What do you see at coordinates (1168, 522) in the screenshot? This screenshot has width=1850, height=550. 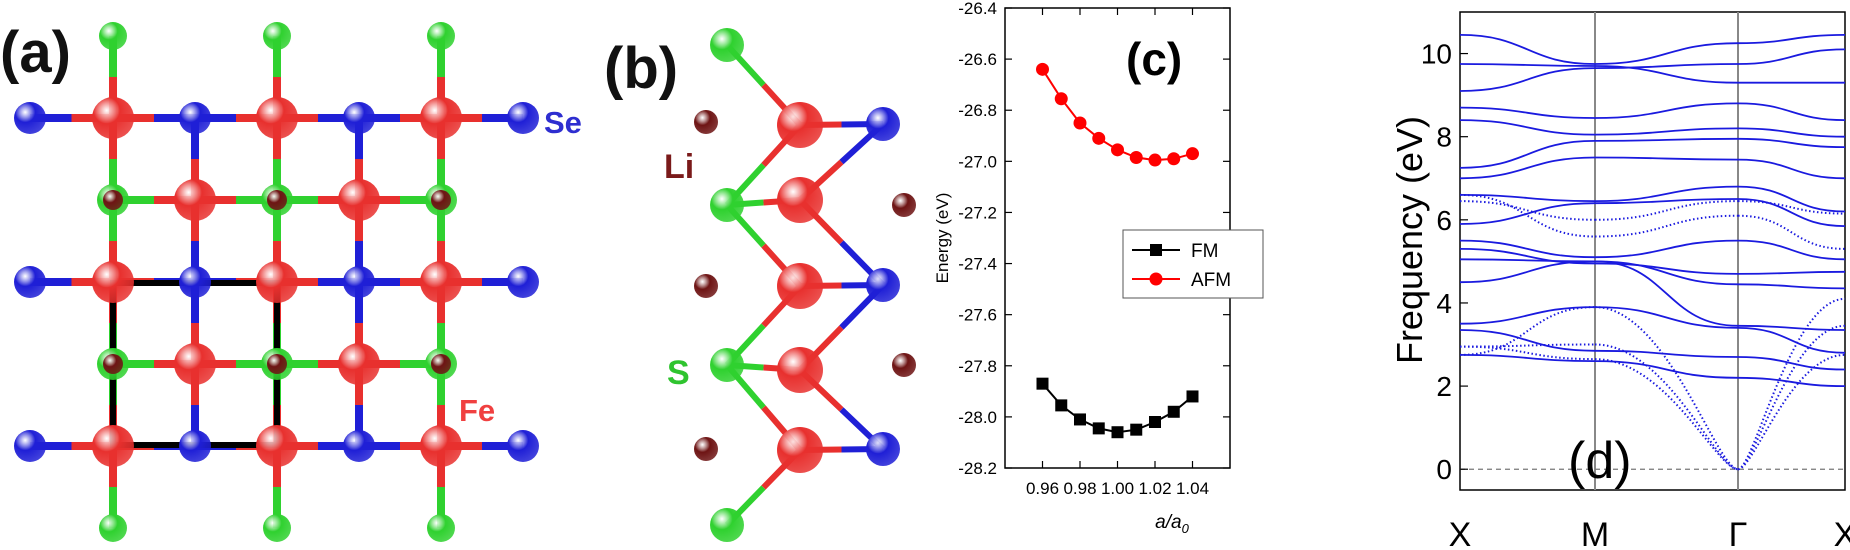 I see `x-axis-label-main: a/a` at bounding box center [1168, 522].